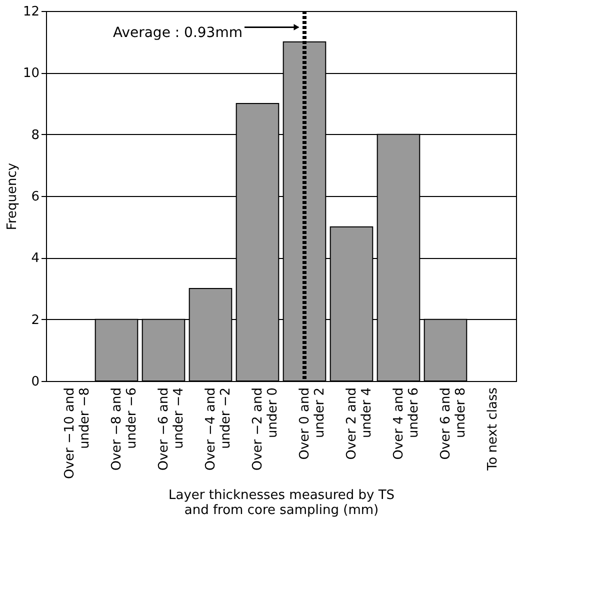 This screenshot has height=601, width=616. Describe the element at coordinates (35, 320) in the screenshot. I see `y-tick-label: 2` at that location.